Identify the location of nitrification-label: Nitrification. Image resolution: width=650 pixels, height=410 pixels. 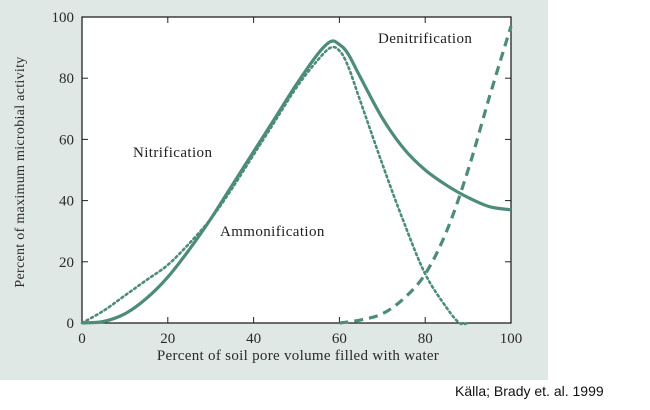
(172, 153).